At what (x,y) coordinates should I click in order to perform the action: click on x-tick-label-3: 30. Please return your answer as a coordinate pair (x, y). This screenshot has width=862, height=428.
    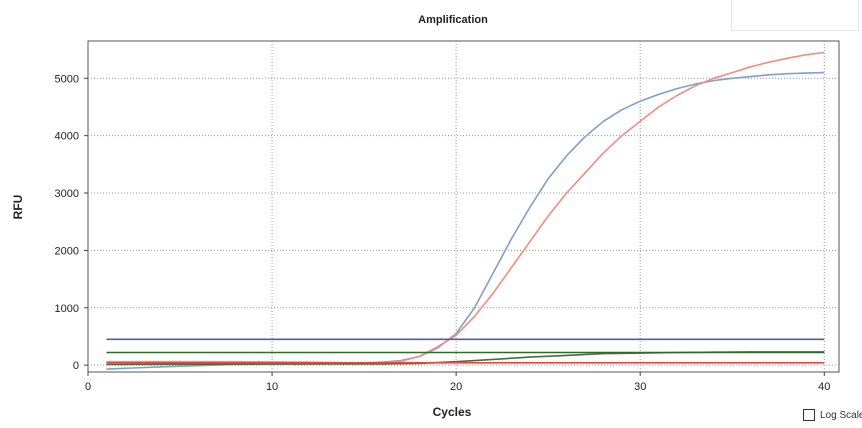
    Looking at the image, I should click on (640, 387).